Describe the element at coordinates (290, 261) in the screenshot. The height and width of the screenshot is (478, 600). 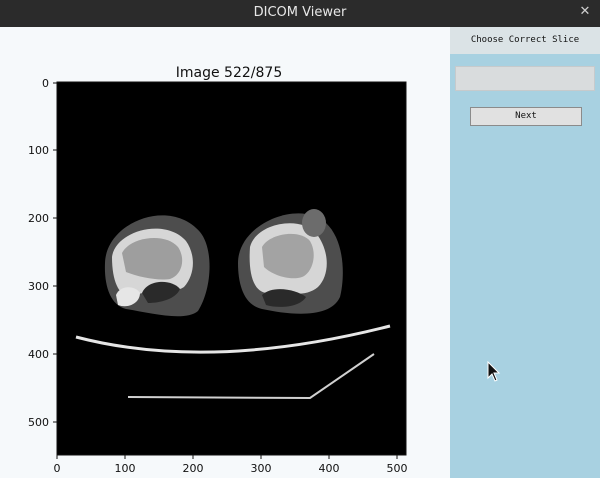
I see `scan-right-knee` at that location.